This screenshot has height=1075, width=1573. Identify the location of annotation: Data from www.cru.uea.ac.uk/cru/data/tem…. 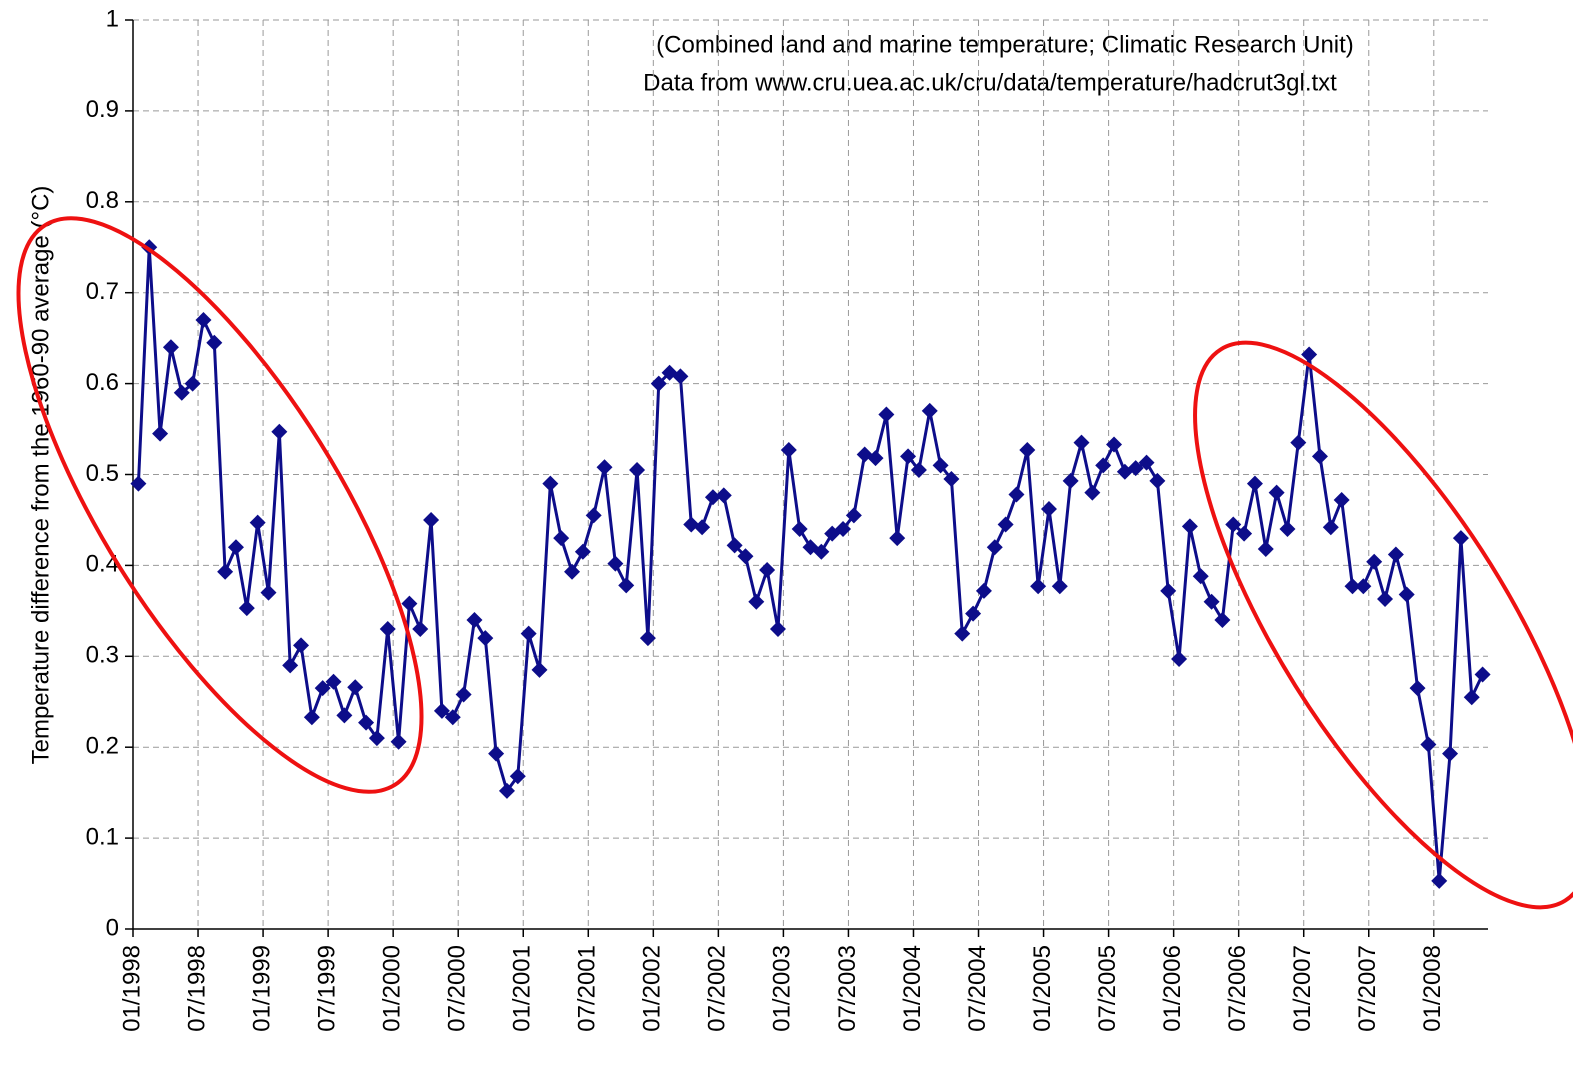
(990, 82).